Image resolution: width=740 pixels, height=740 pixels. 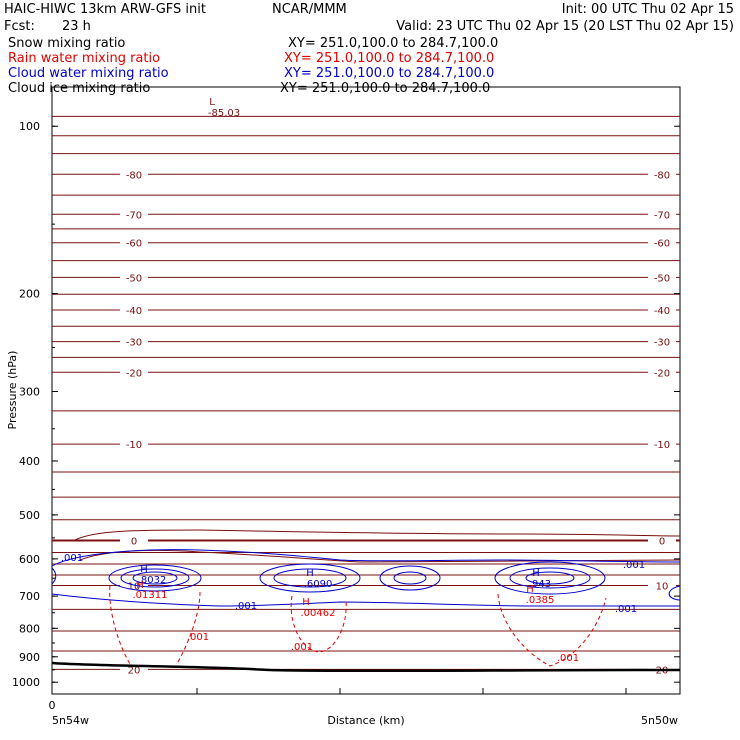 I want to click on field-snow-xy: XY= 251.0,100.0 to 284.7,100.0, so click(x=393, y=43).